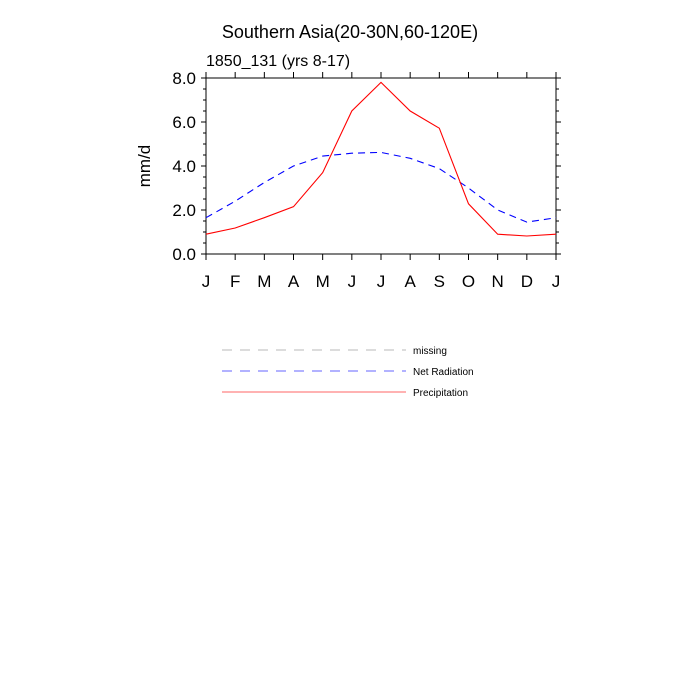  What do you see at coordinates (468, 281) in the screenshot?
I see `x-tick-label: O` at bounding box center [468, 281].